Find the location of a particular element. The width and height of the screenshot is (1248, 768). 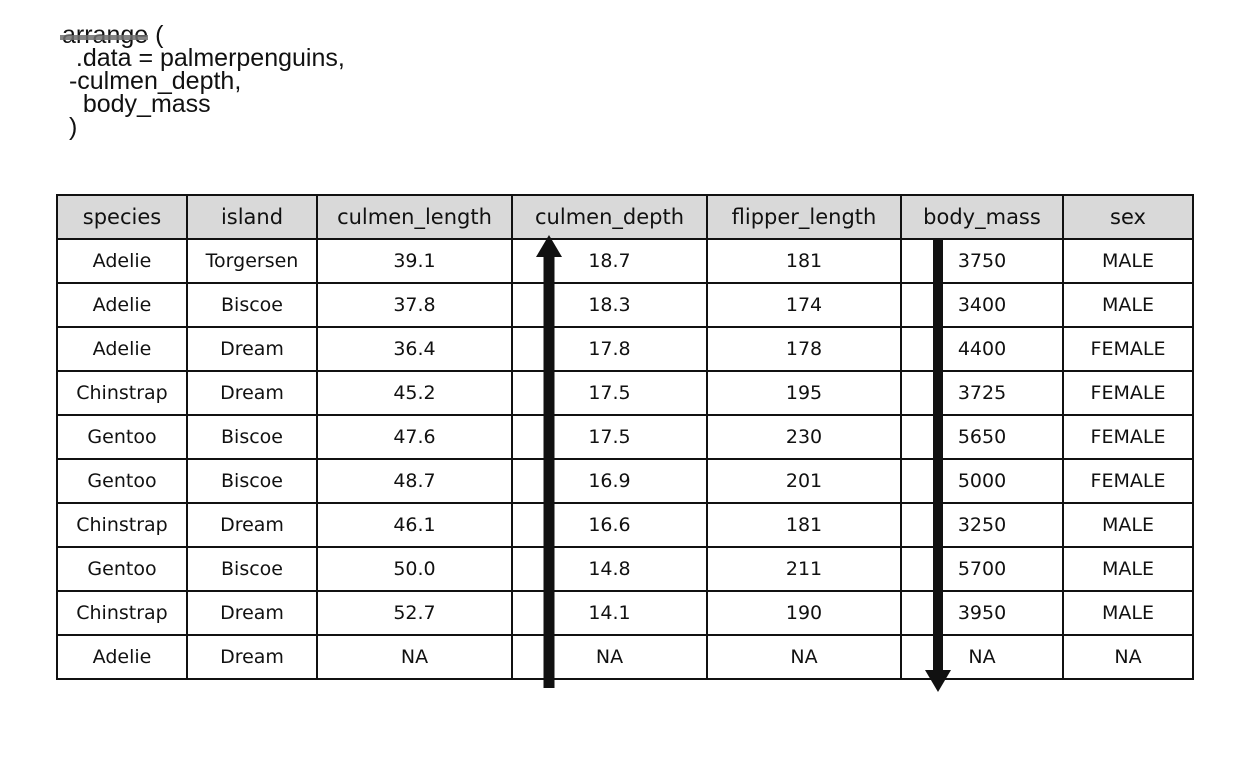

cell-culmen-length: 36.4 is located at coordinates (414, 349).